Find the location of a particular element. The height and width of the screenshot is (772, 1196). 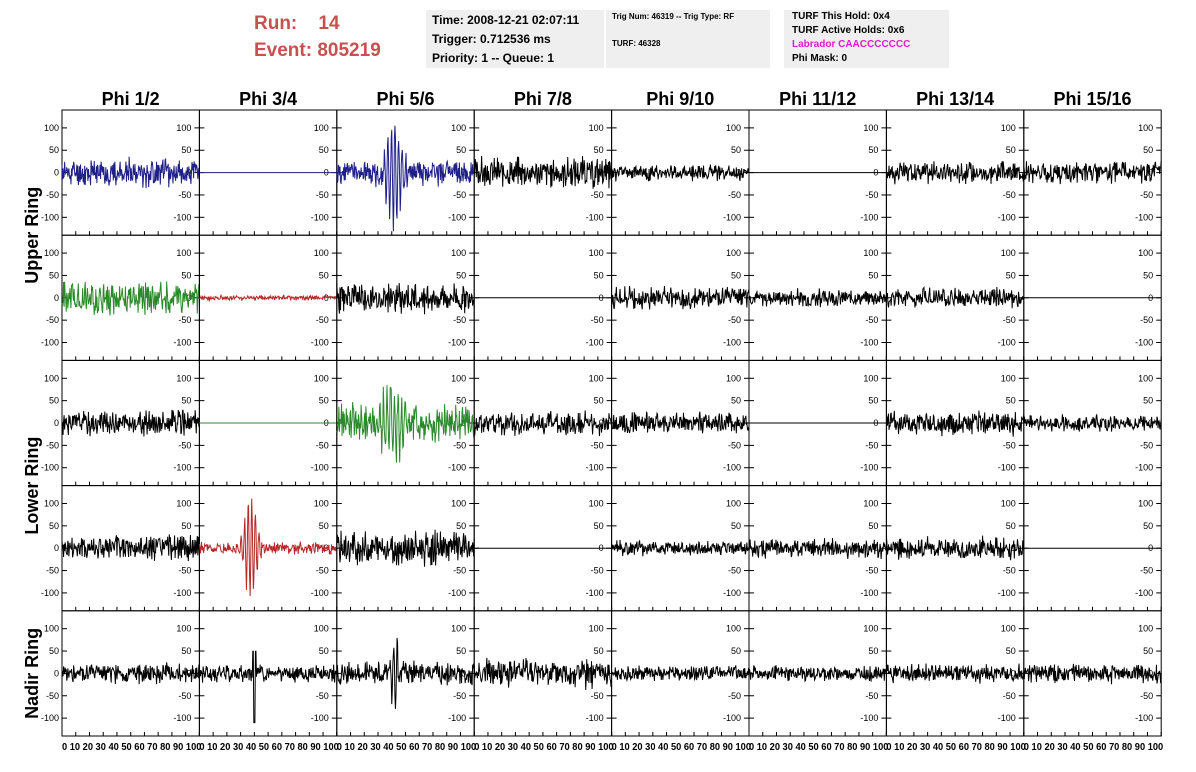

column-header: Phi 13/14 is located at coordinates (955, 99).